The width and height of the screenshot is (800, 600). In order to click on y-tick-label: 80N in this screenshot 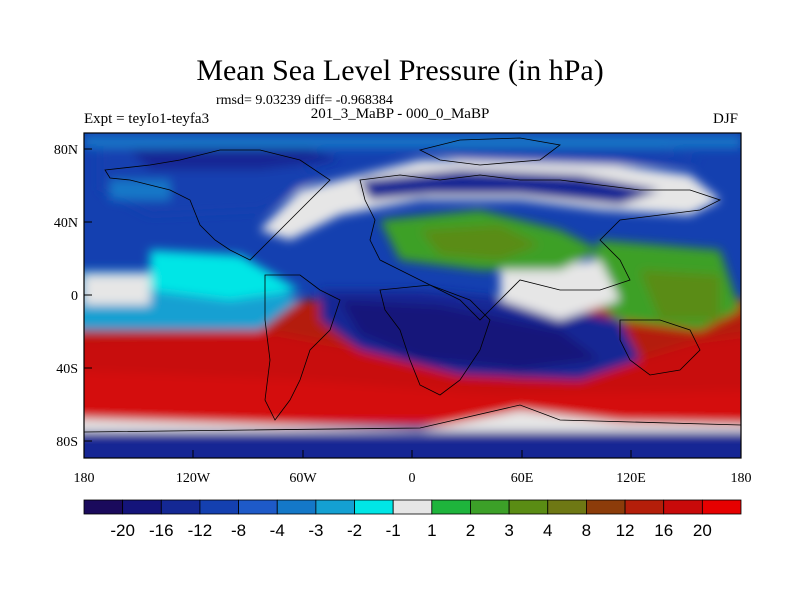, I will do `click(66, 150)`.